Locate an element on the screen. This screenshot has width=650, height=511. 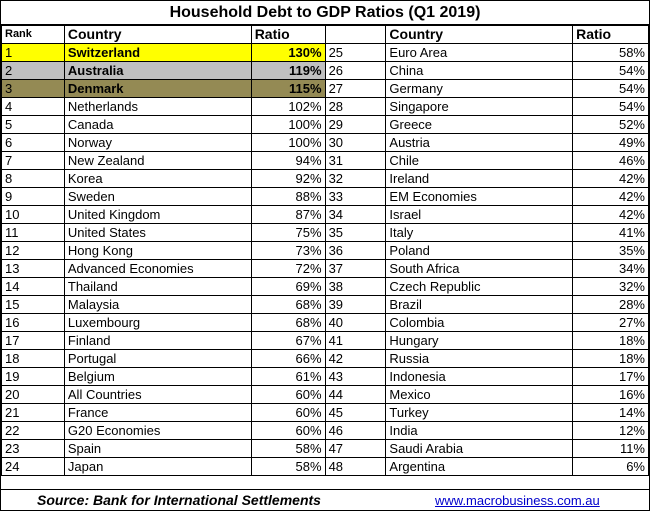
header-ratio-right: Ratio is located at coordinates (610, 34).